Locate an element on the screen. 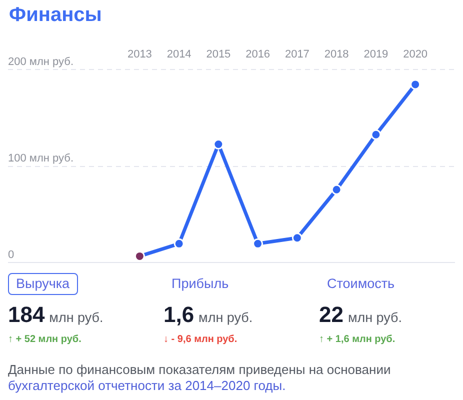 The image size is (463, 400). text: Данные по финансовым показателям приведены на основании is located at coordinates (200, 370).